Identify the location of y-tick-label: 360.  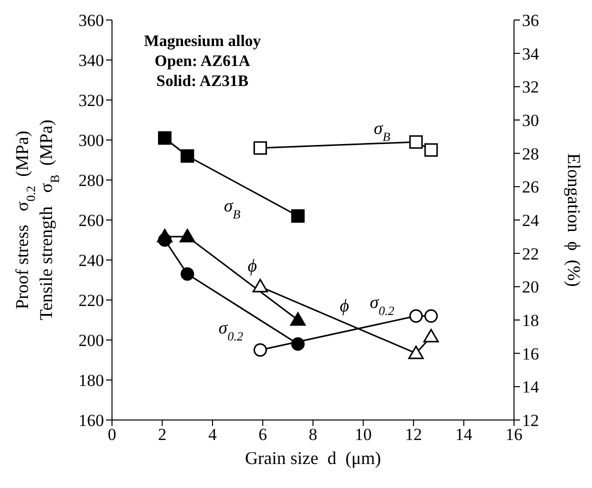
(91, 20).